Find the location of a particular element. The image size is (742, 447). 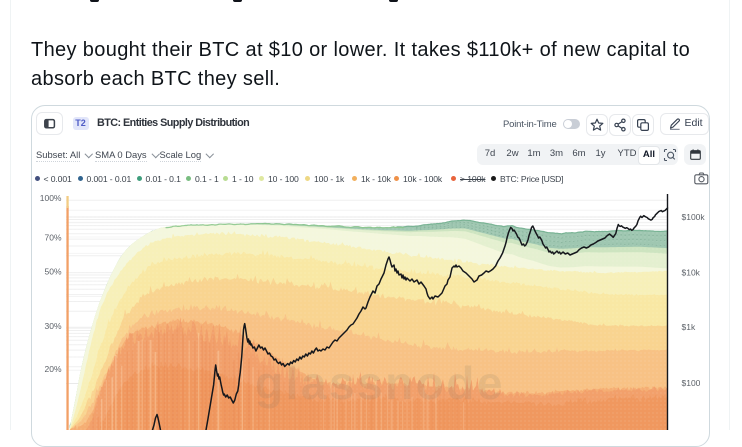

svg-text: $1k is located at coordinates (689, 327).